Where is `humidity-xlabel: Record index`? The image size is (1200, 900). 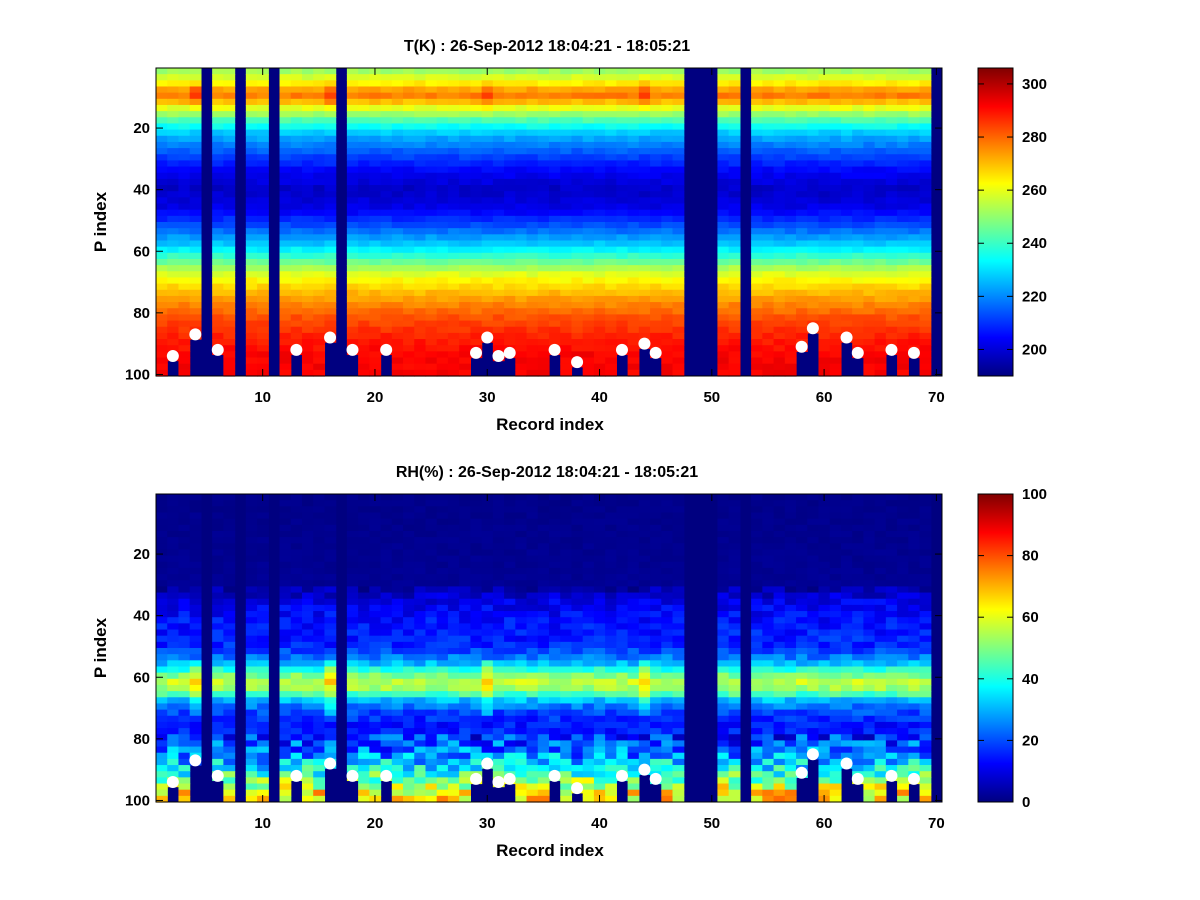 humidity-xlabel: Record index is located at coordinates (550, 850).